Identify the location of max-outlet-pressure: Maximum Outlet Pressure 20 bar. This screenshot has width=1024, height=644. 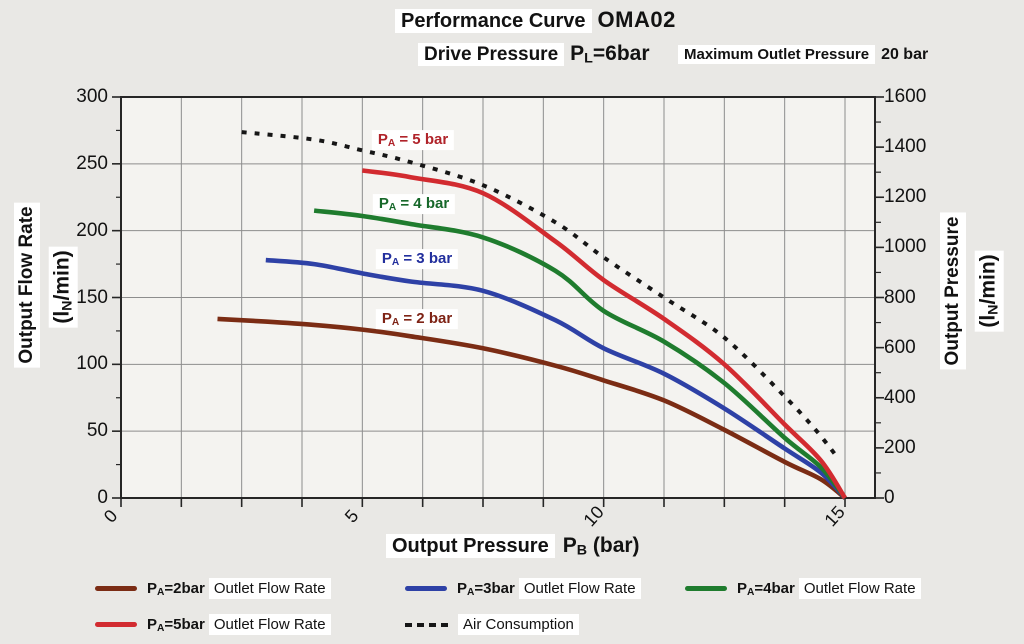
(803, 54).